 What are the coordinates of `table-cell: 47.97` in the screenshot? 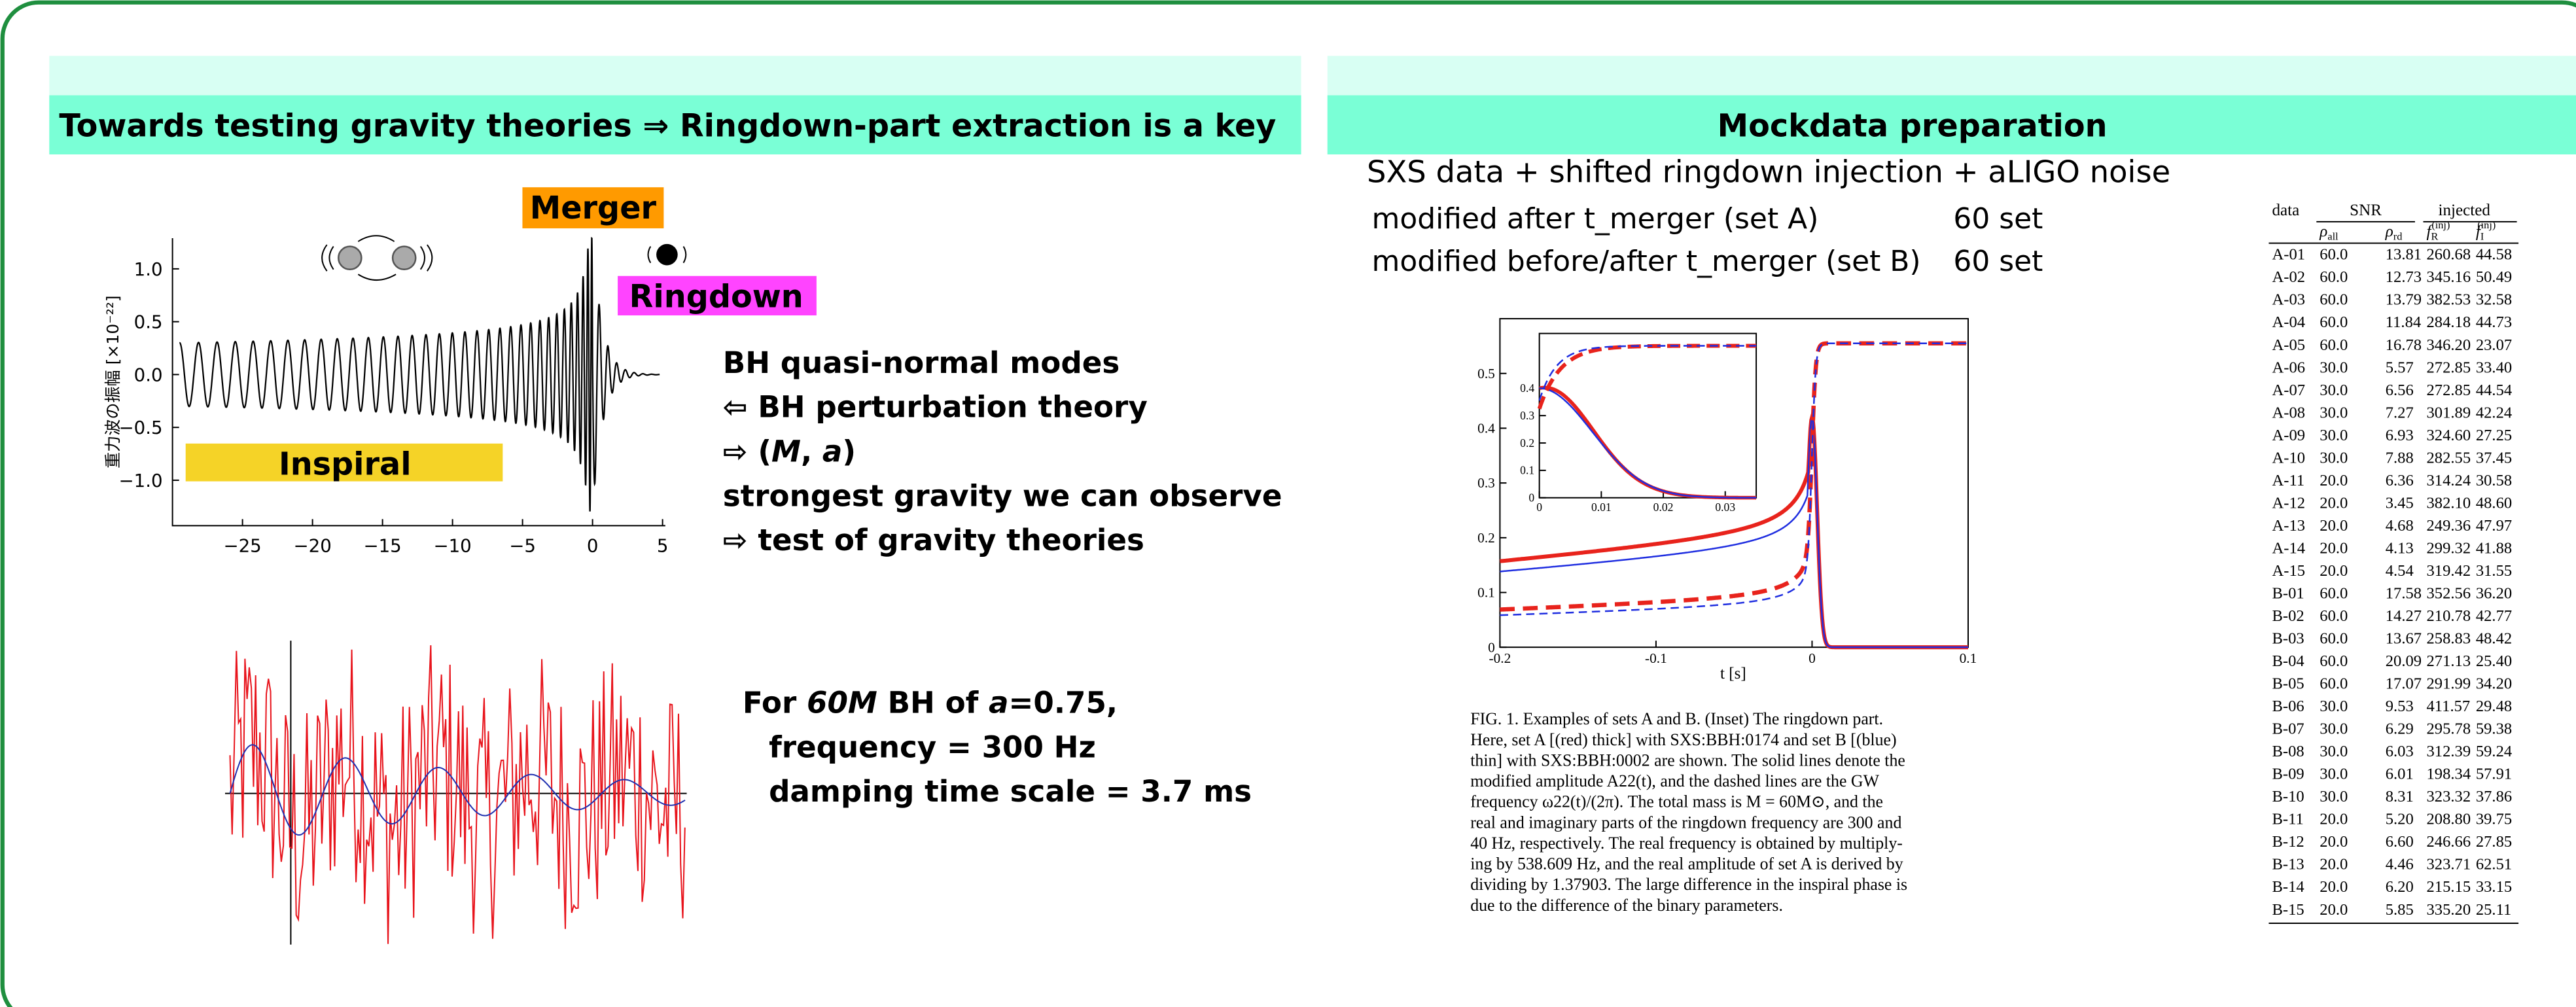 It's located at (2494, 526).